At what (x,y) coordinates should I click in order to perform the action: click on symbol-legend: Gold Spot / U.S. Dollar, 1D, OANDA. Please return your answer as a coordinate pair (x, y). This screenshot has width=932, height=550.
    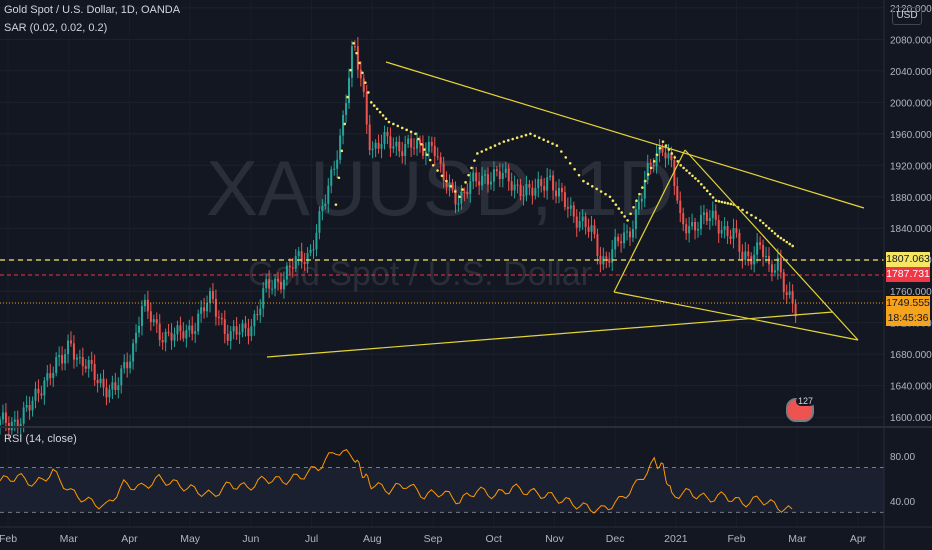
    Looking at the image, I should click on (92, 10).